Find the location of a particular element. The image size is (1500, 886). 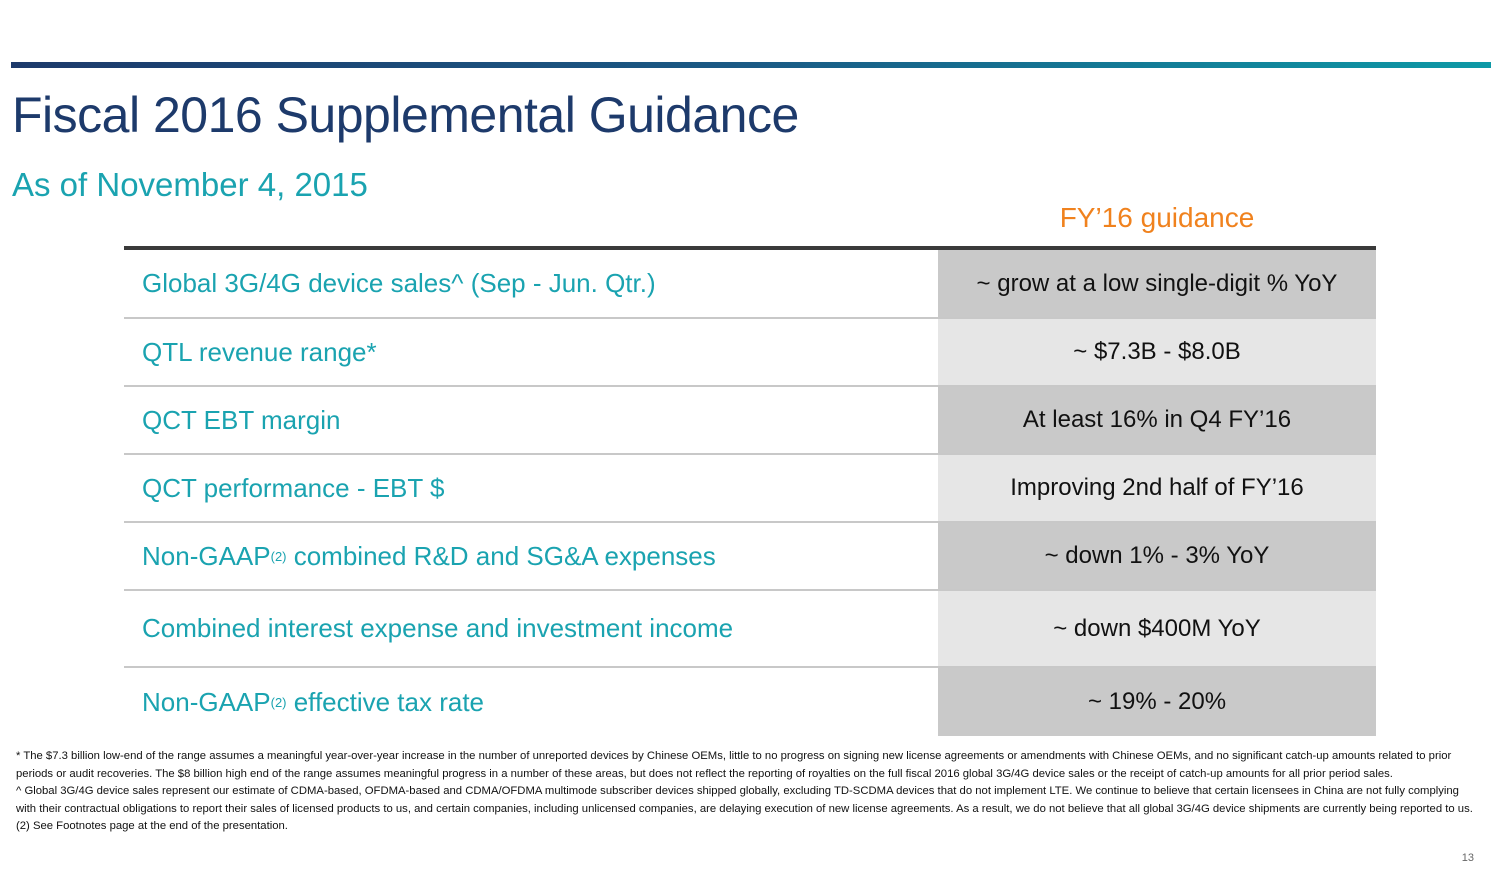

row-label: QCT performance - EBT $ is located at coordinates (293, 487).